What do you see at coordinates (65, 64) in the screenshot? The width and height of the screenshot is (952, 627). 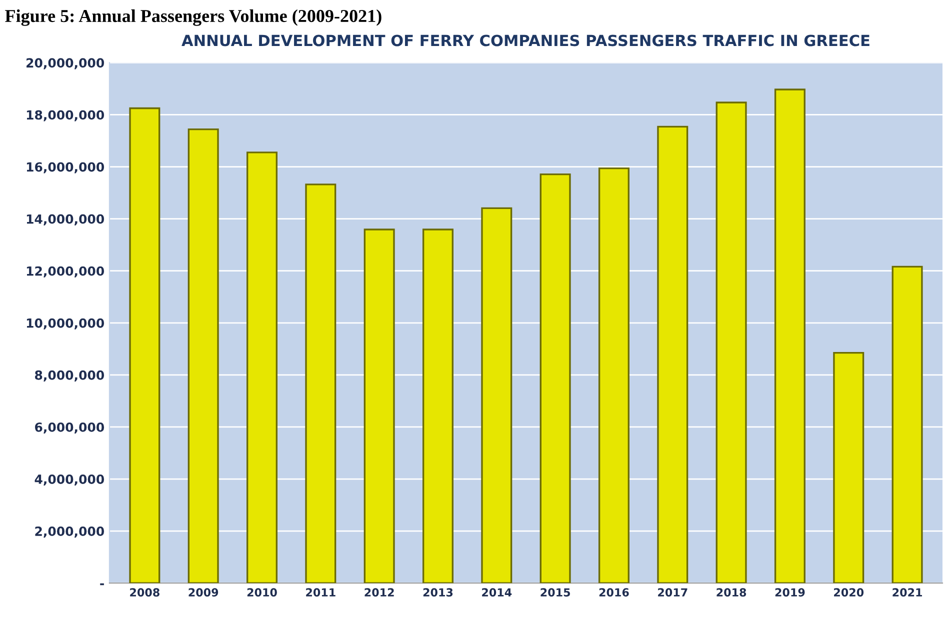 I see `y-tick-label: 20,000,000` at bounding box center [65, 64].